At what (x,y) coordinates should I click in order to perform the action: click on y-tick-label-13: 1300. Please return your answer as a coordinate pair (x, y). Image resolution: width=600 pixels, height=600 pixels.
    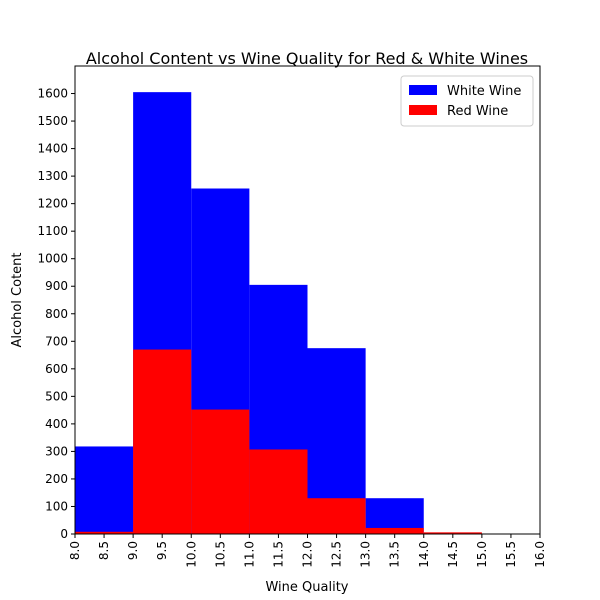
    Looking at the image, I should click on (52, 176).